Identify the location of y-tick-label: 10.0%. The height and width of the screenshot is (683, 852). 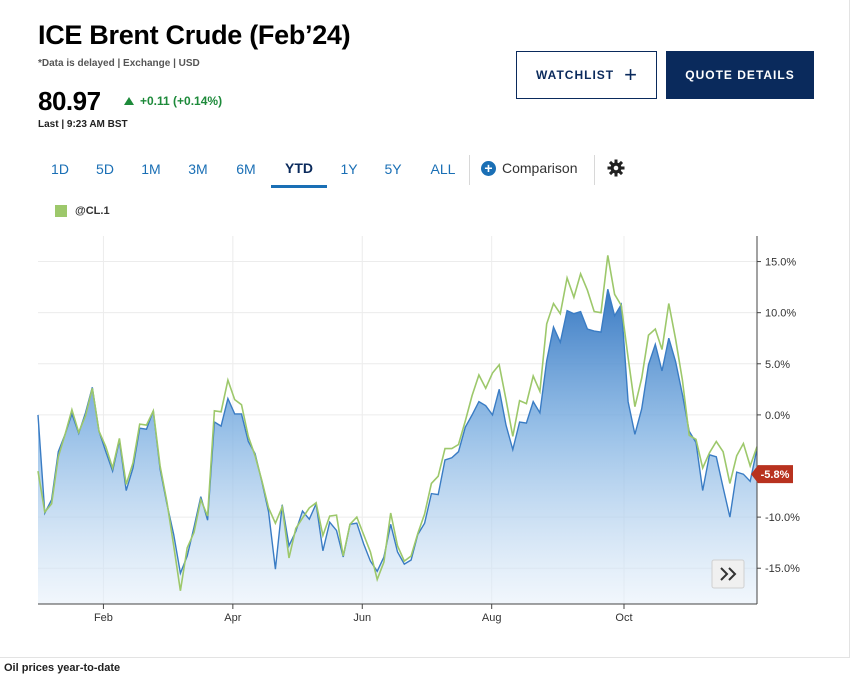
(780, 314).